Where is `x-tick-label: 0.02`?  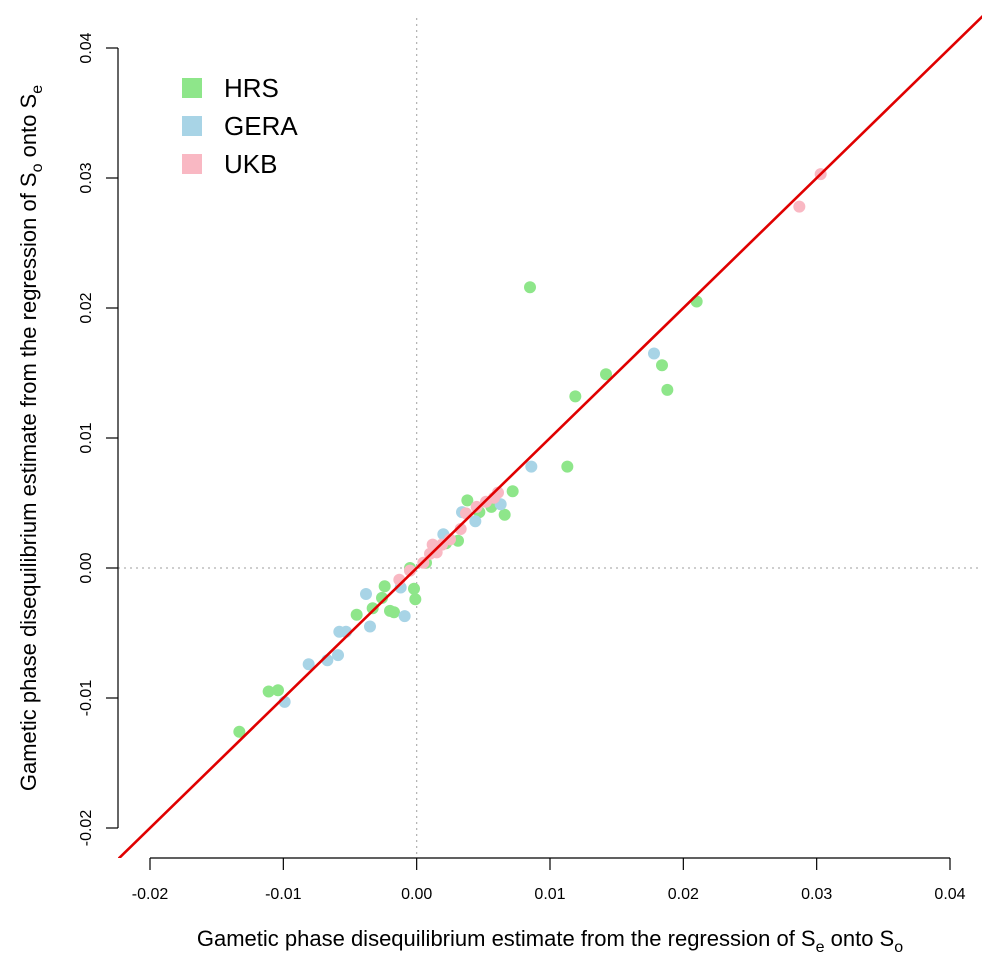 x-tick-label: 0.02 is located at coordinates (683, 894).